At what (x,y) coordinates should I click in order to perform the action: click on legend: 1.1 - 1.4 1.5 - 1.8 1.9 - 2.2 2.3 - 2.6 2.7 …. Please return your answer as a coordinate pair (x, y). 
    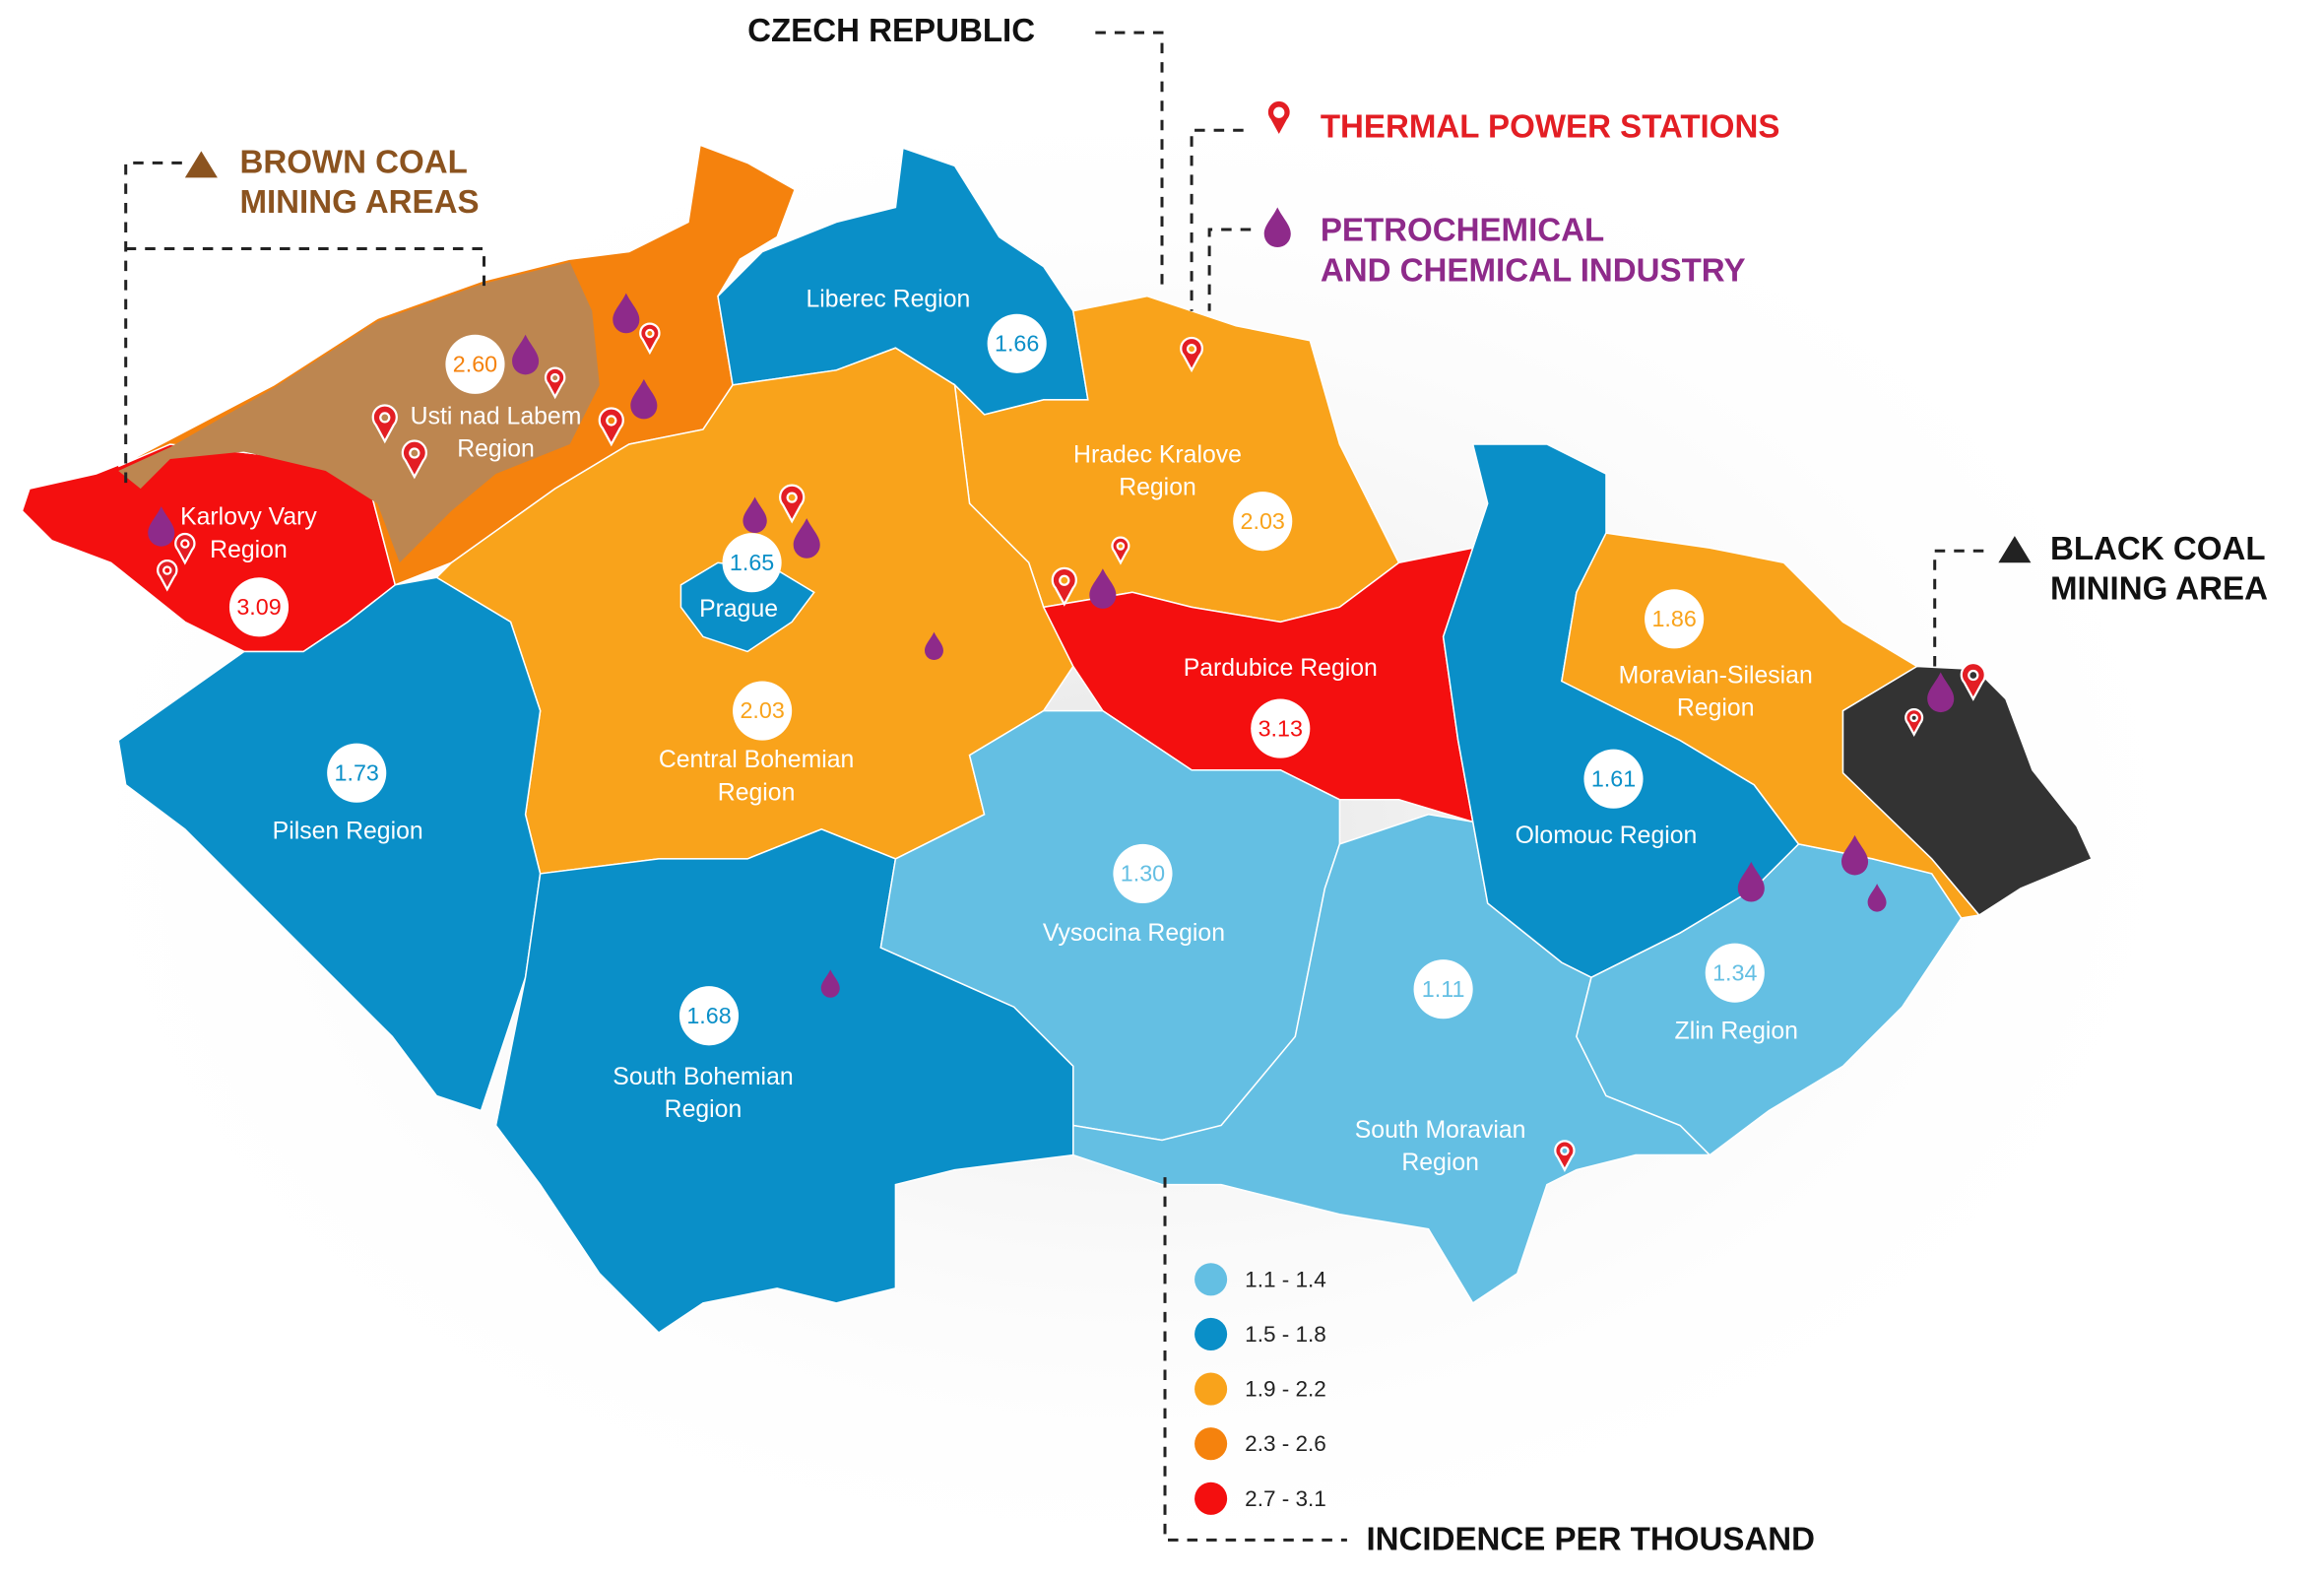
    Looking at the image, I should click on (1504, 1410).